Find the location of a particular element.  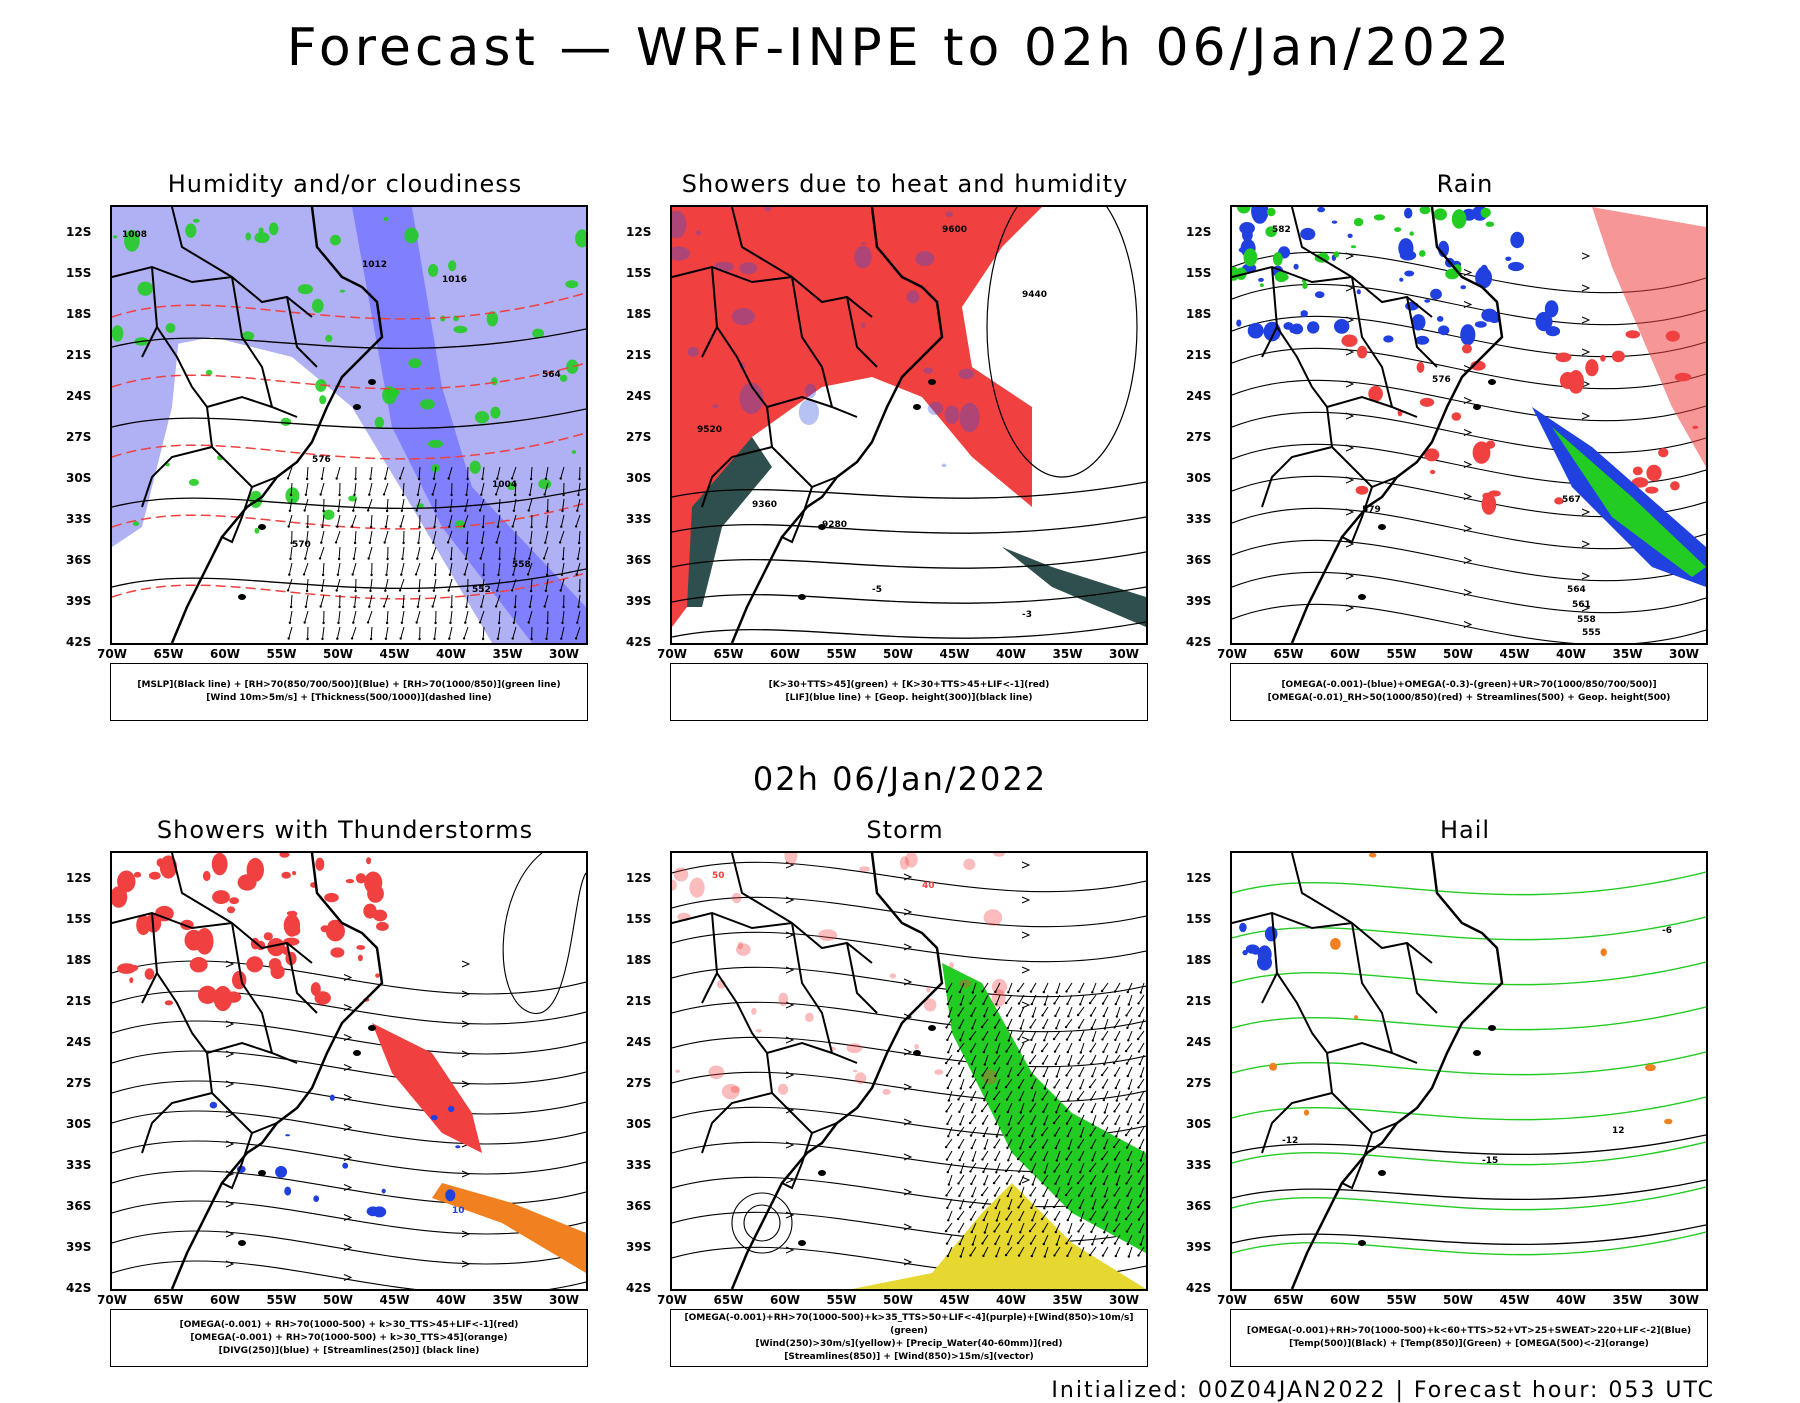

longitude-tick: 45W is located at coordinates (1515, 1300).